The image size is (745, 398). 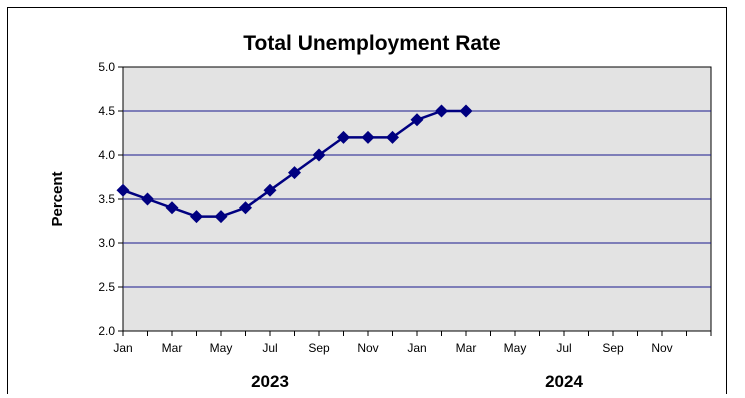 What do you see at coordinates (106, 287) in the screenshot?
I see `y-tick-label: 2.5` at bounding box center [106, 287].